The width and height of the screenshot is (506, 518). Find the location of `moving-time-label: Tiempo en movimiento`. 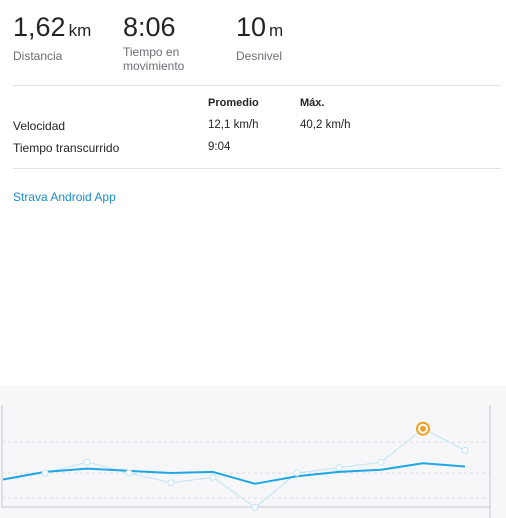

moving-time-label: Tiempo en movimiento is located at coordinates (154, 59).